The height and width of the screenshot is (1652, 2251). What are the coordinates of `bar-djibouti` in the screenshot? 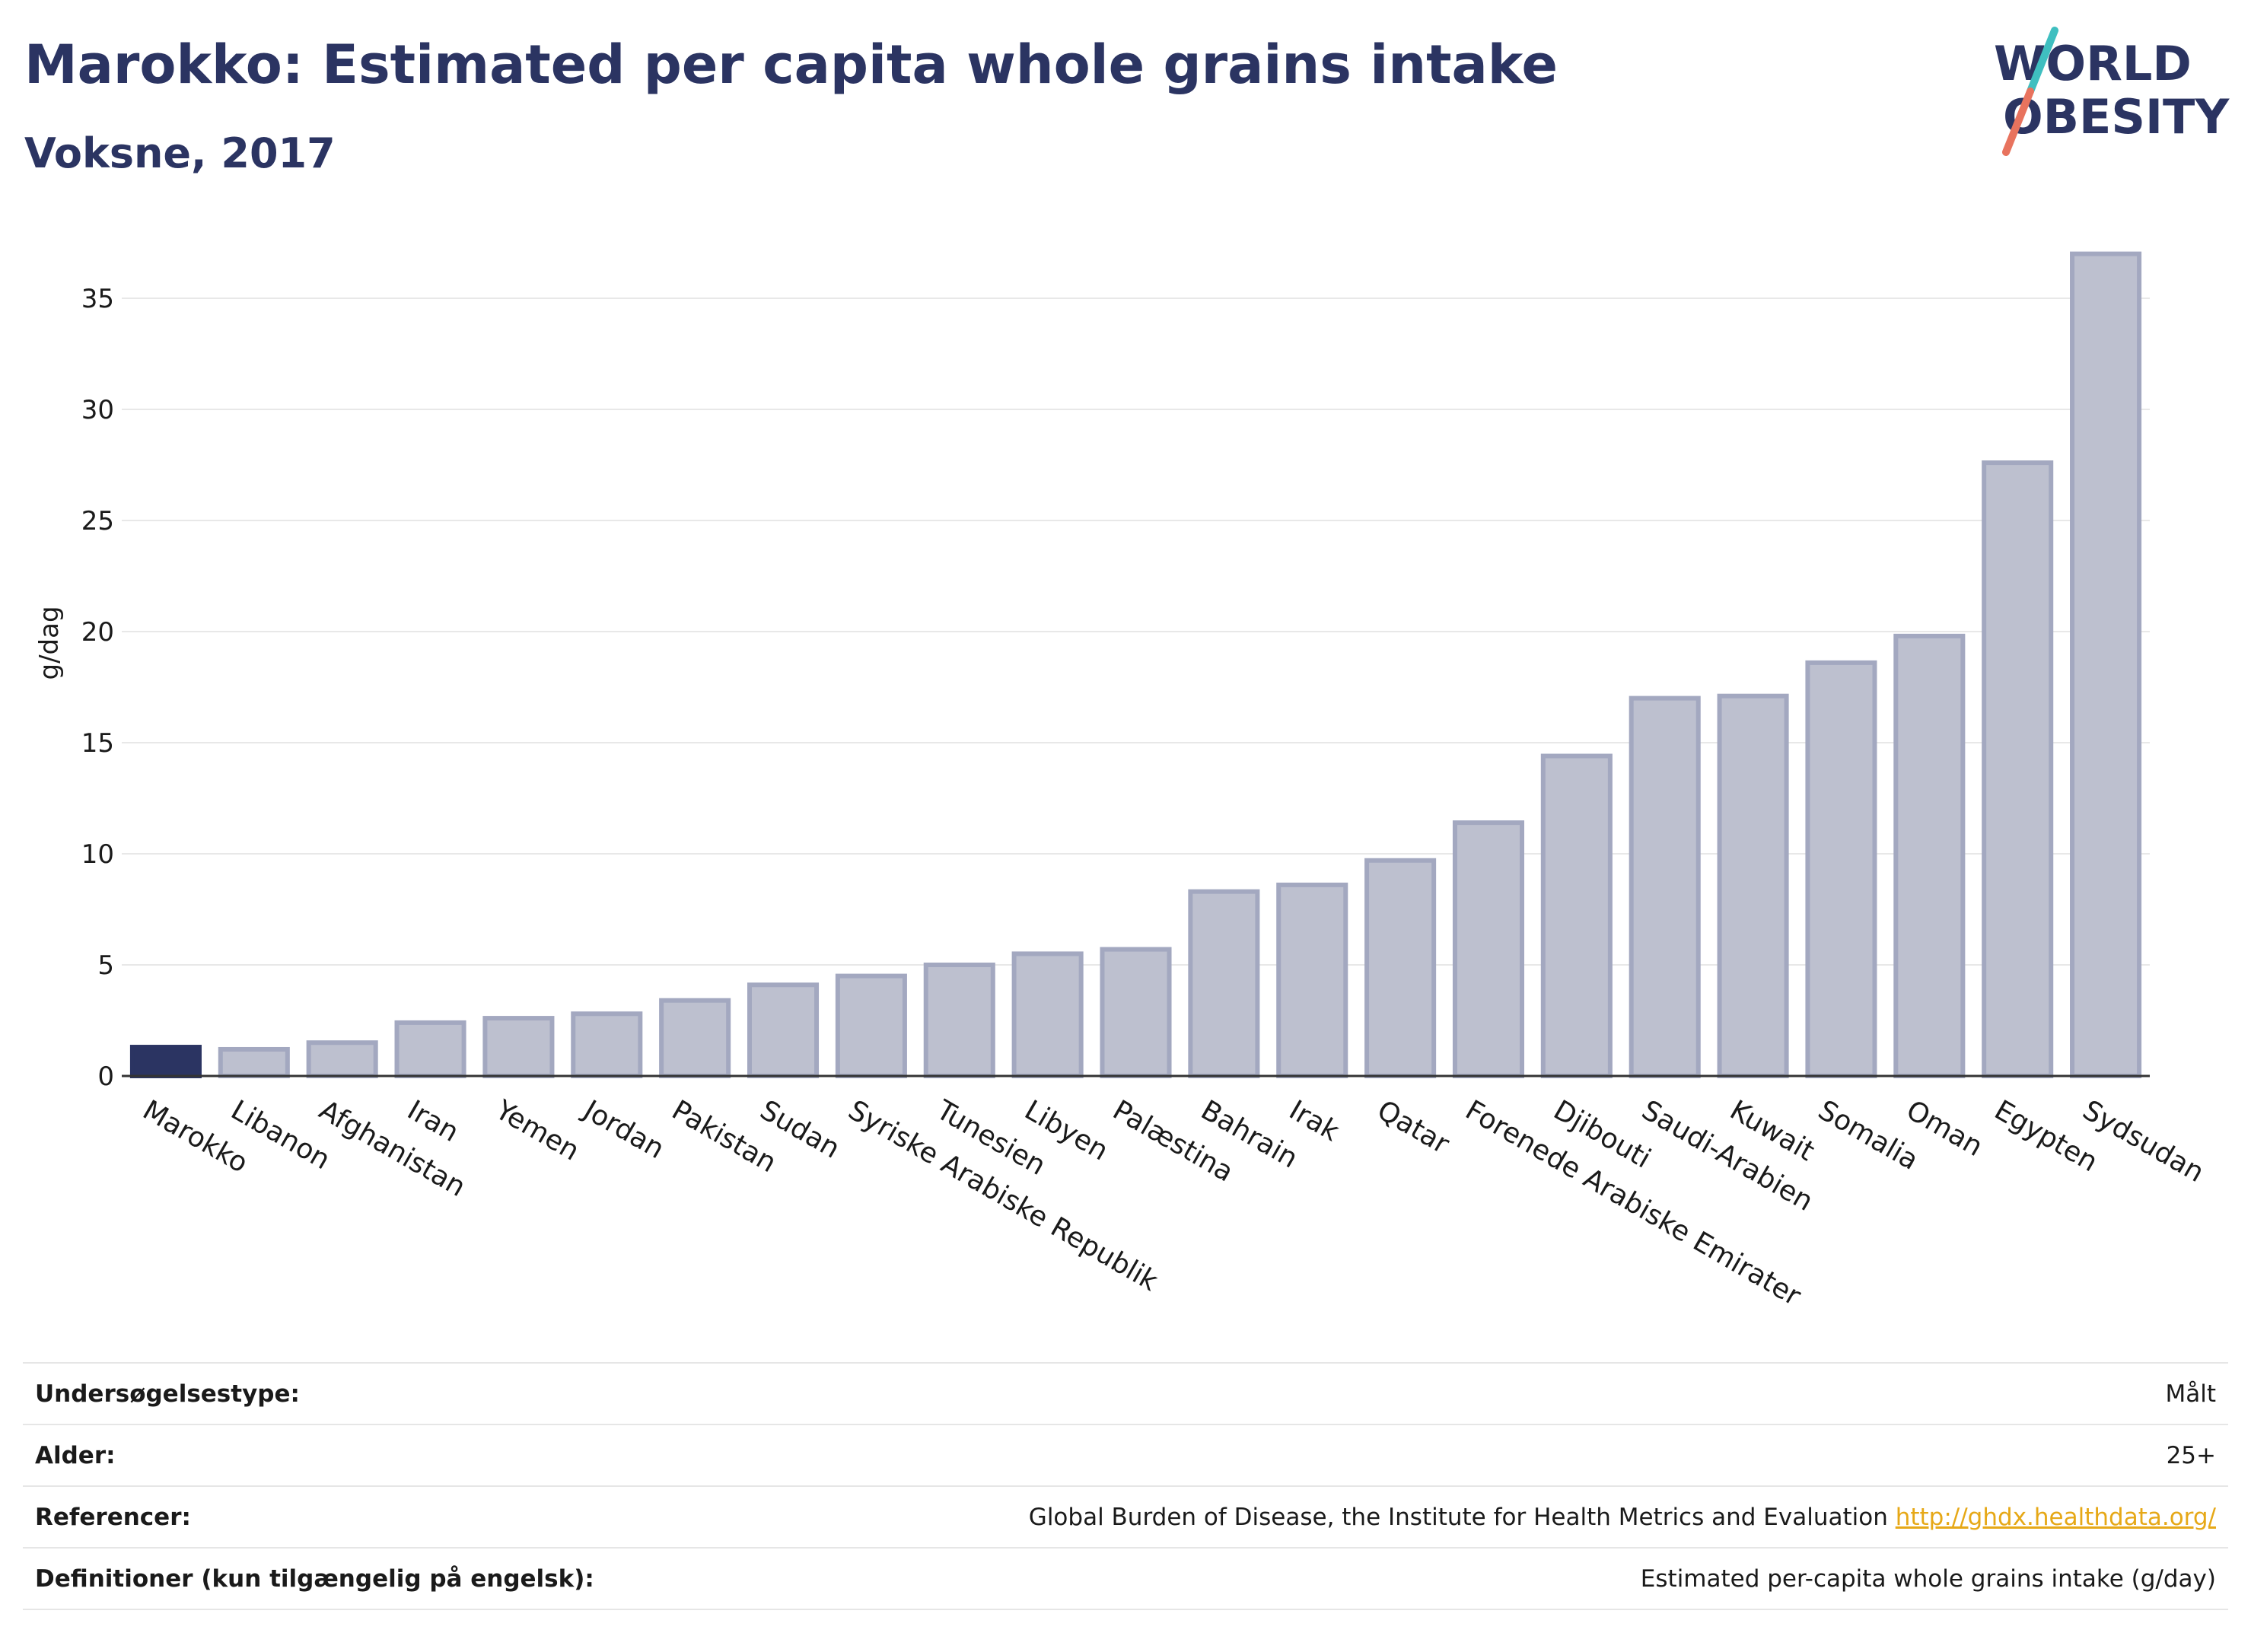 It's located at (1576, 916).